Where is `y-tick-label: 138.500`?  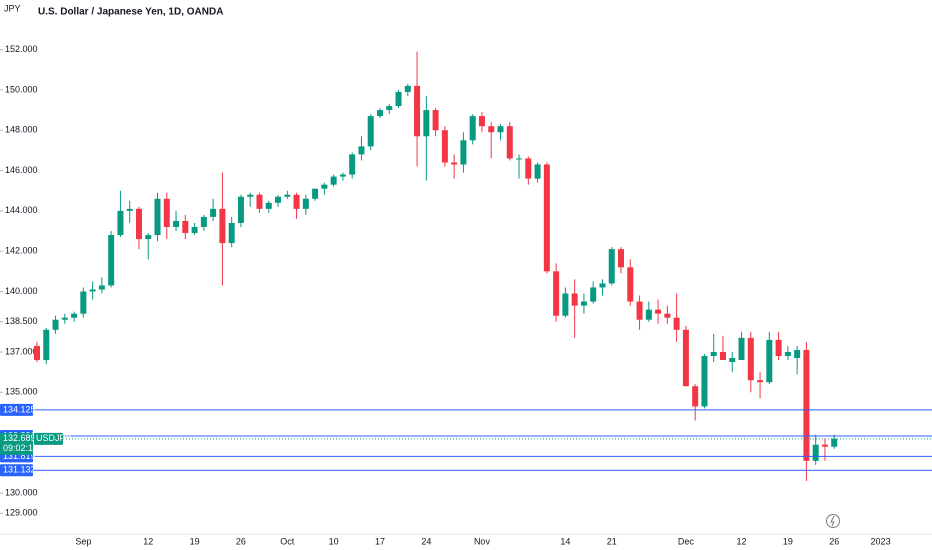
y-tick-label: 138.500 is located at coordinates (21, 321).